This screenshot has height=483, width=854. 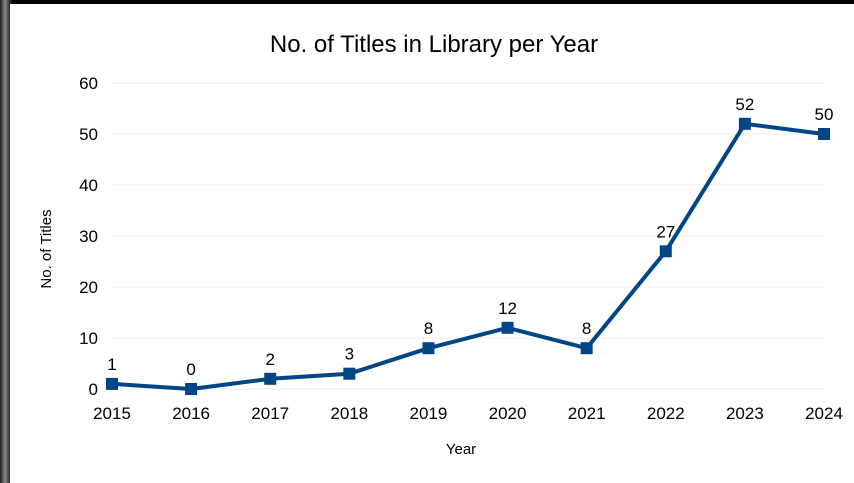 I want to click on x-tick-label: 2018, so click(x=349, y=413).